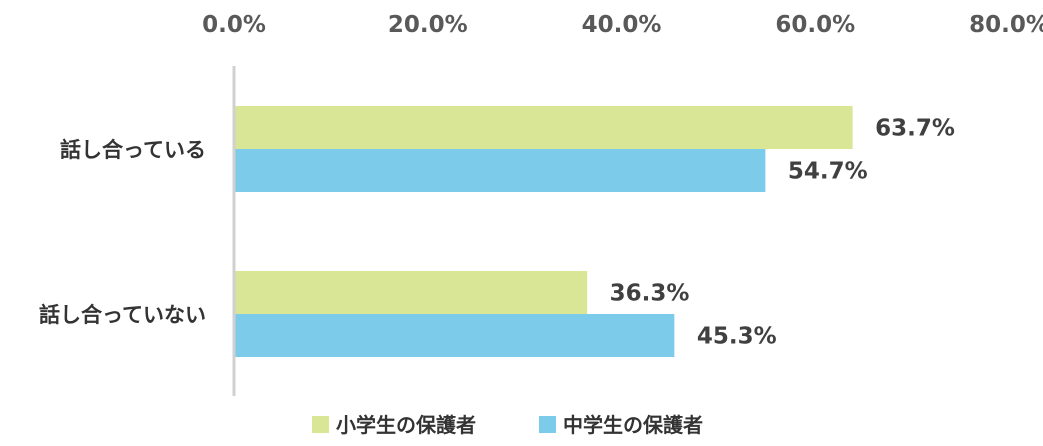 Image resolution: width=1043 pixels, height=446 pixels. I want to click on category-label: 話し合っていない, so click(122, 315).